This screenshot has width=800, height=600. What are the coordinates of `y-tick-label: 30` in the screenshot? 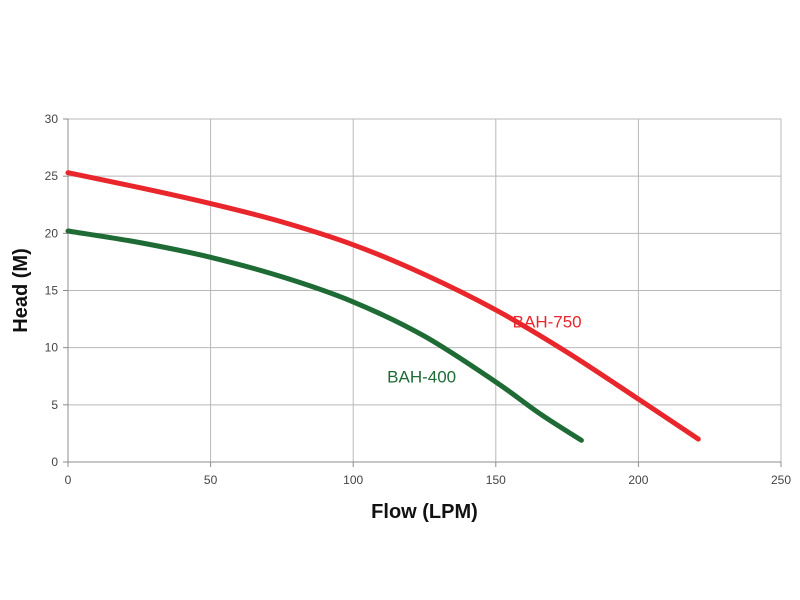 It's located at (52, 119).